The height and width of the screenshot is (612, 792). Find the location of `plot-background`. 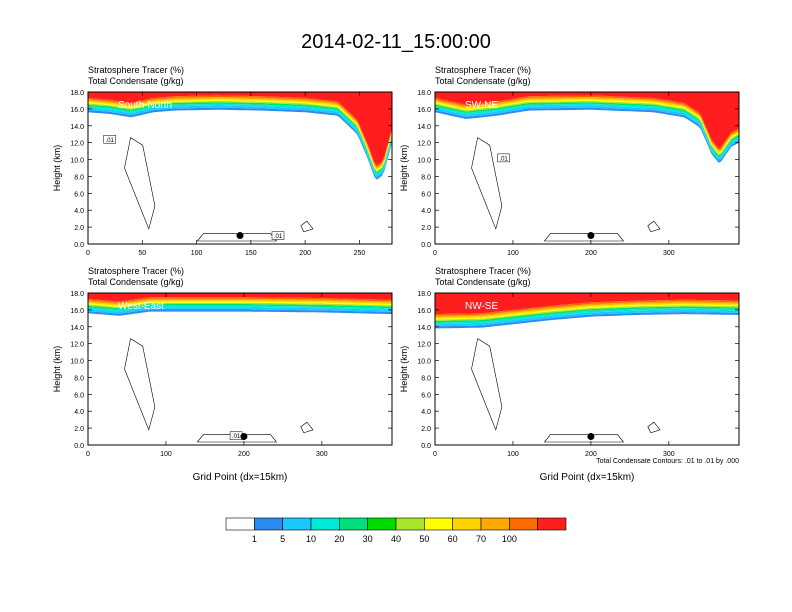

plot-background is located at coordinates (240, 369).